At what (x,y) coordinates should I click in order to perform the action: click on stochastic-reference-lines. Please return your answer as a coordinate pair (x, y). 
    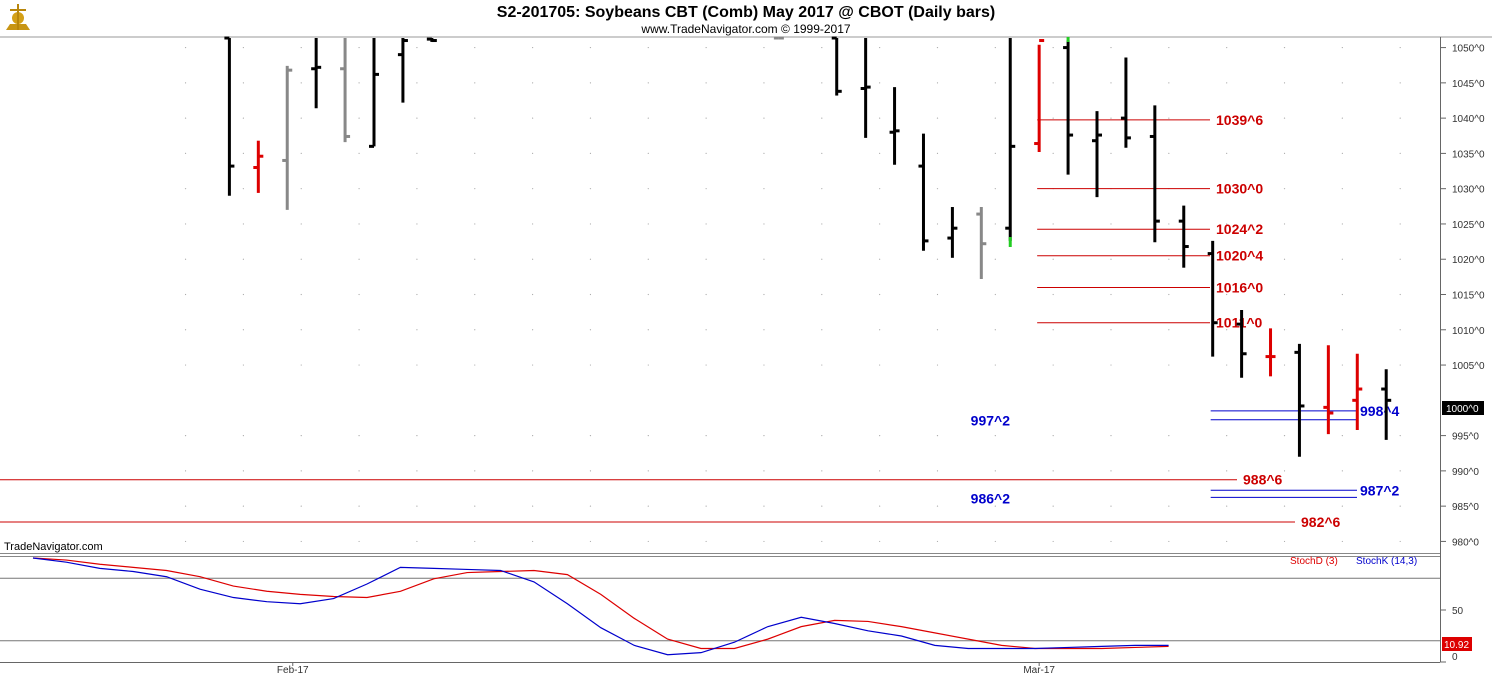
    Looking at the image, I should click on (720, 609).